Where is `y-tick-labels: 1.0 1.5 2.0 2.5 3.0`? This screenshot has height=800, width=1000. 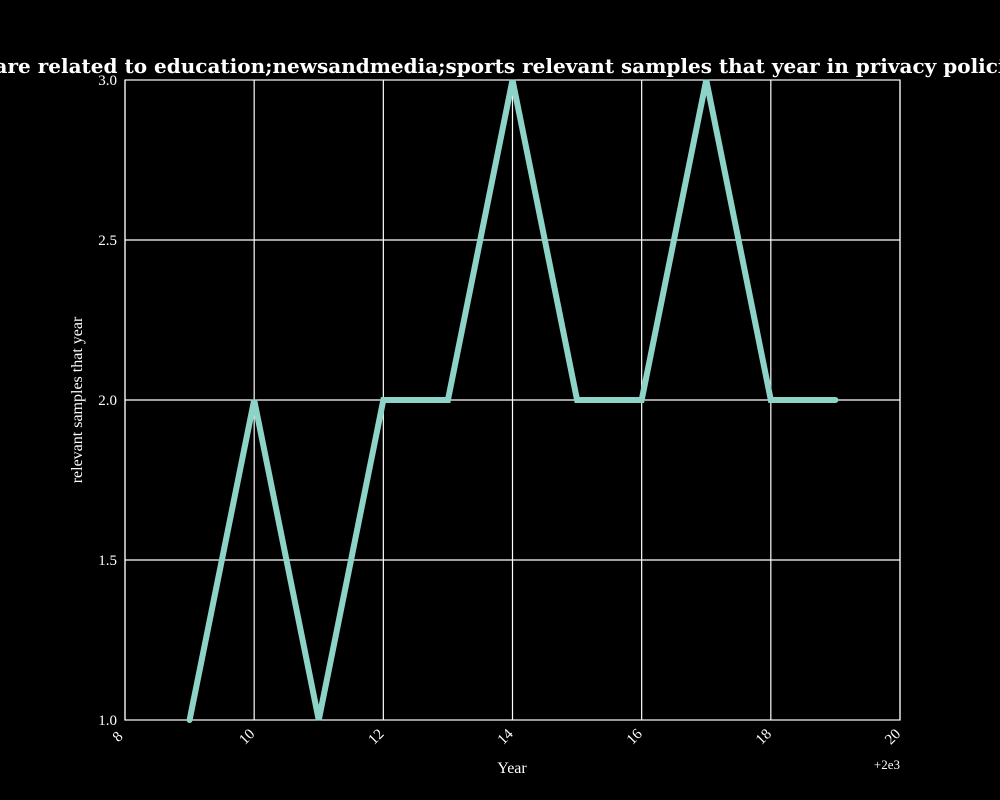 y-tick-labels: 1.0 1.5 2.0 2.5 3.0 is located at coordinates (107, 401).